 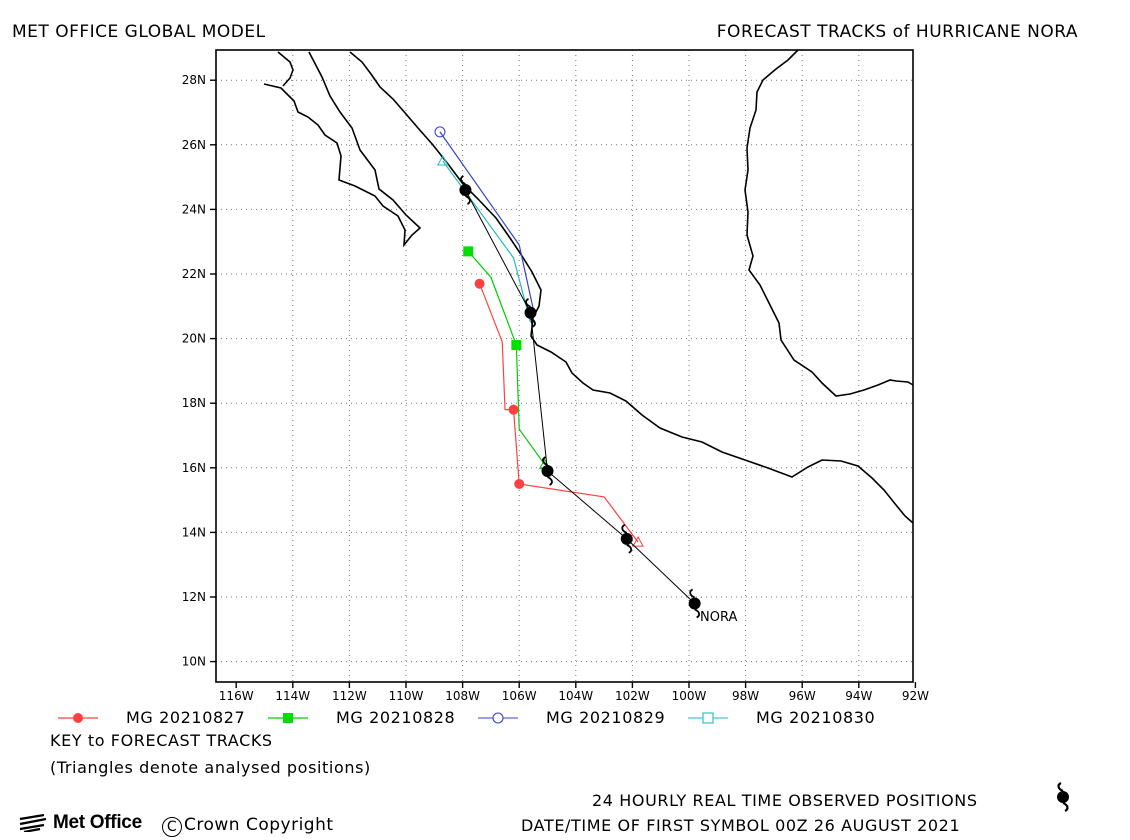 What do you see at coordinates (194, 274) in the screenshot?
I see `lat-tick-label: 22N` at bounding box center [194, 274].